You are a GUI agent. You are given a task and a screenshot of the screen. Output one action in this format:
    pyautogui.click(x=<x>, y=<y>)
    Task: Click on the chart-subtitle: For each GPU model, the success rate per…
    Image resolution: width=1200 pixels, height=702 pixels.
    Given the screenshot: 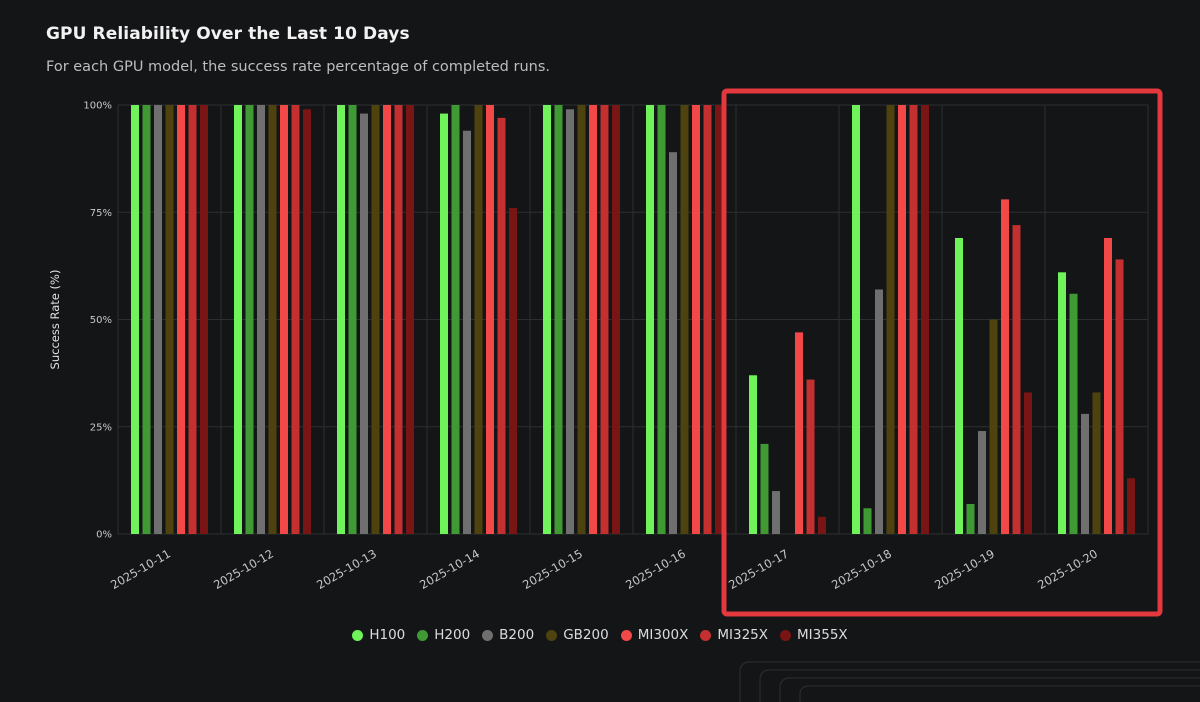 What is the action you would take?
    pyautogui.click(x=298, y=67)
    